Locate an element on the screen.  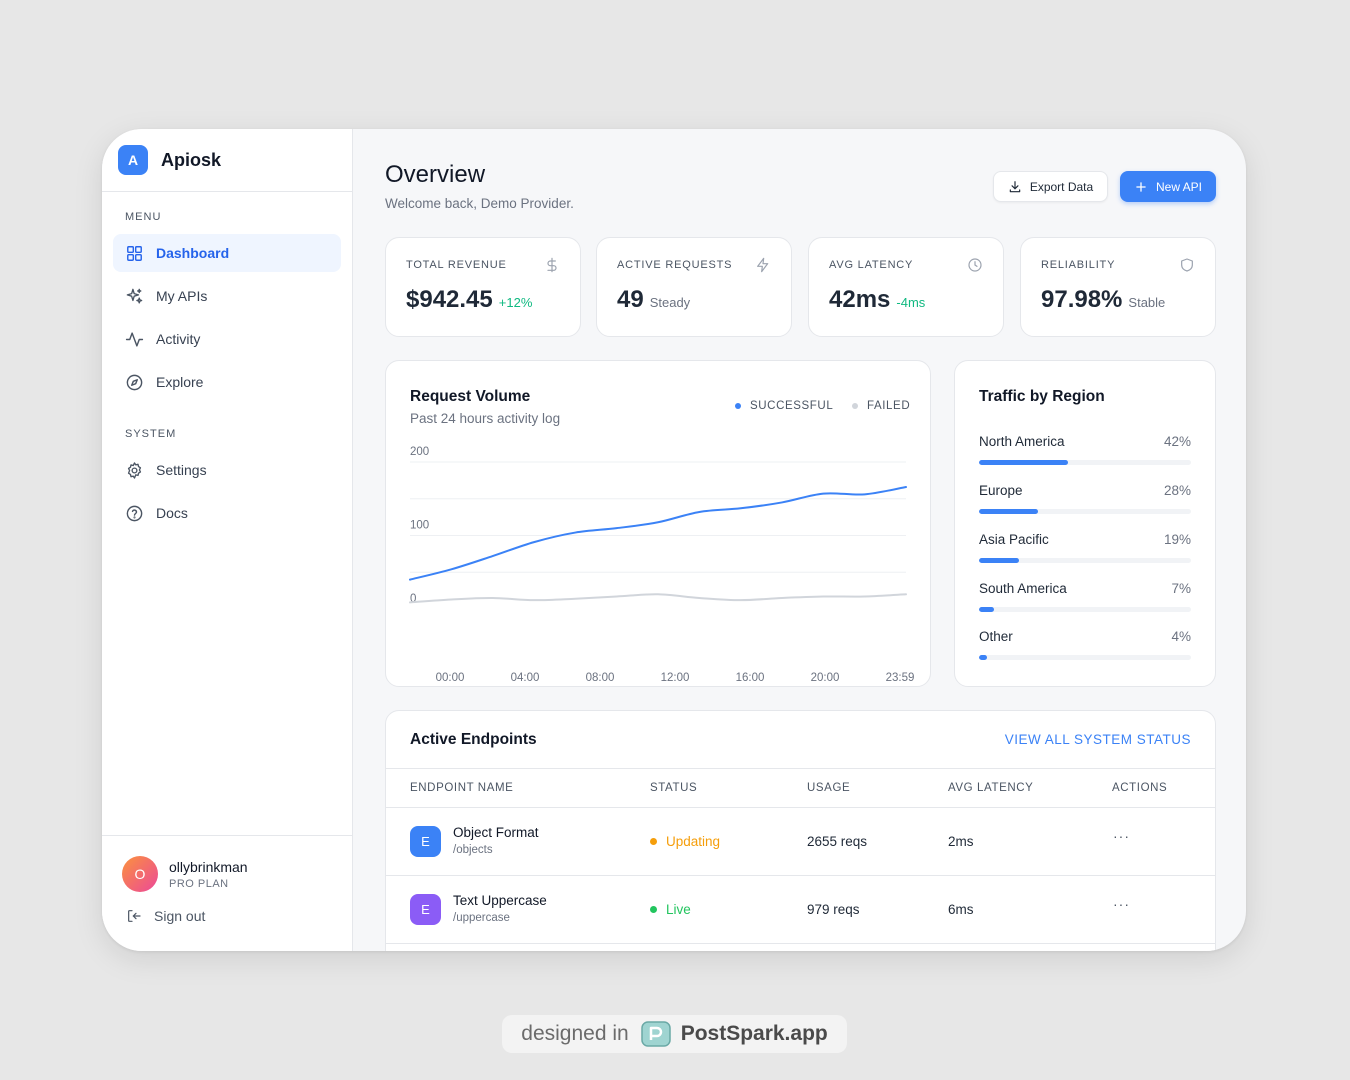
user-plan: PRO PLAN is located at coordinates (199, 883).